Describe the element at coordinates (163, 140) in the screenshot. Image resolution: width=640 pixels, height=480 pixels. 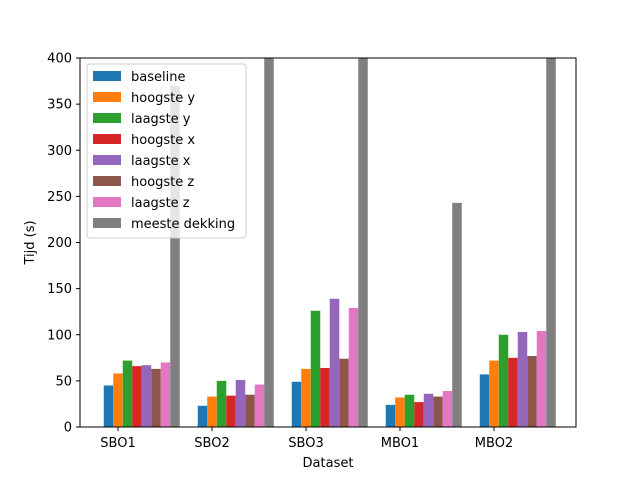
I see `legend-label: hoogste x` at that location.